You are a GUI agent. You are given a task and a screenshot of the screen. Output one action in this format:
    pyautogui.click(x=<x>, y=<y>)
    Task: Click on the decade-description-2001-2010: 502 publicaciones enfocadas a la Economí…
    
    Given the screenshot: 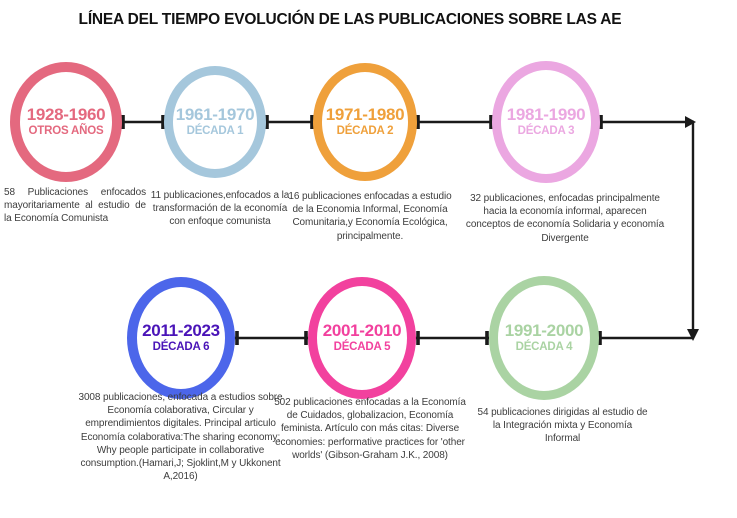 What is the action you would take?
    pyautogui.click(x=370, y=429)
    